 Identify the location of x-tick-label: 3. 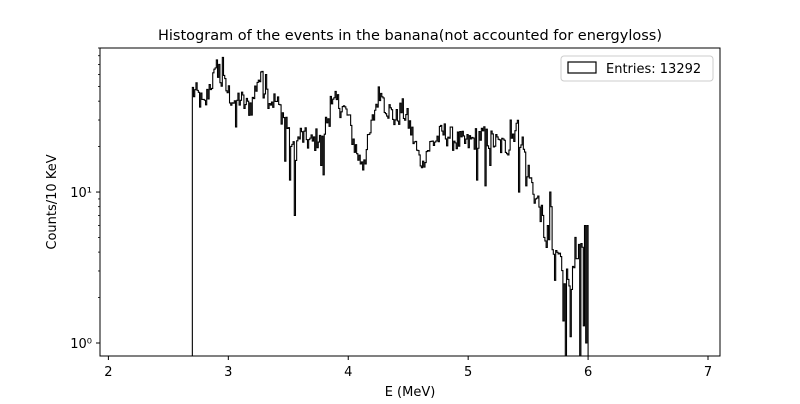
(228, 372).